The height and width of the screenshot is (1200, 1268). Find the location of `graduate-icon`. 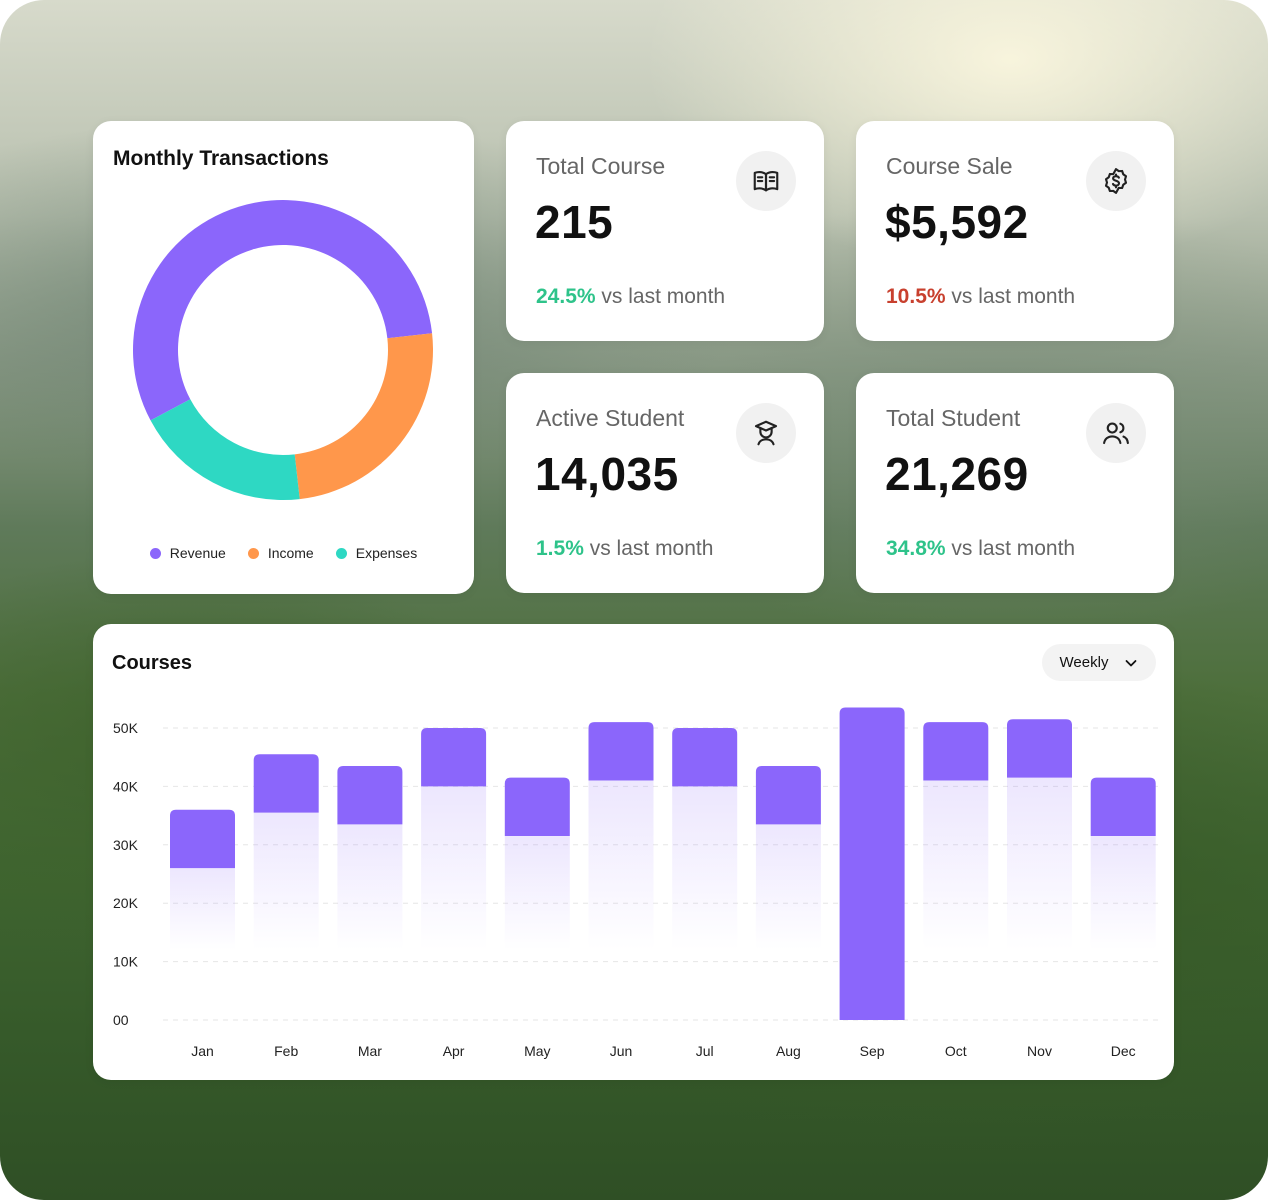

graduate-icon is located at coordinates (766, 433).